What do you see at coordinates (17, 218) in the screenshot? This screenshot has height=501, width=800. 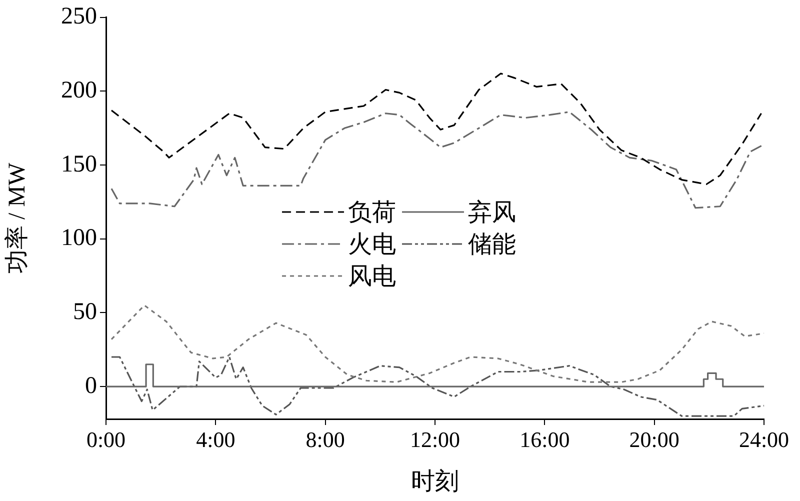 I see `y-axis-title: 功率 / MW` at bounding box center [17, 218].